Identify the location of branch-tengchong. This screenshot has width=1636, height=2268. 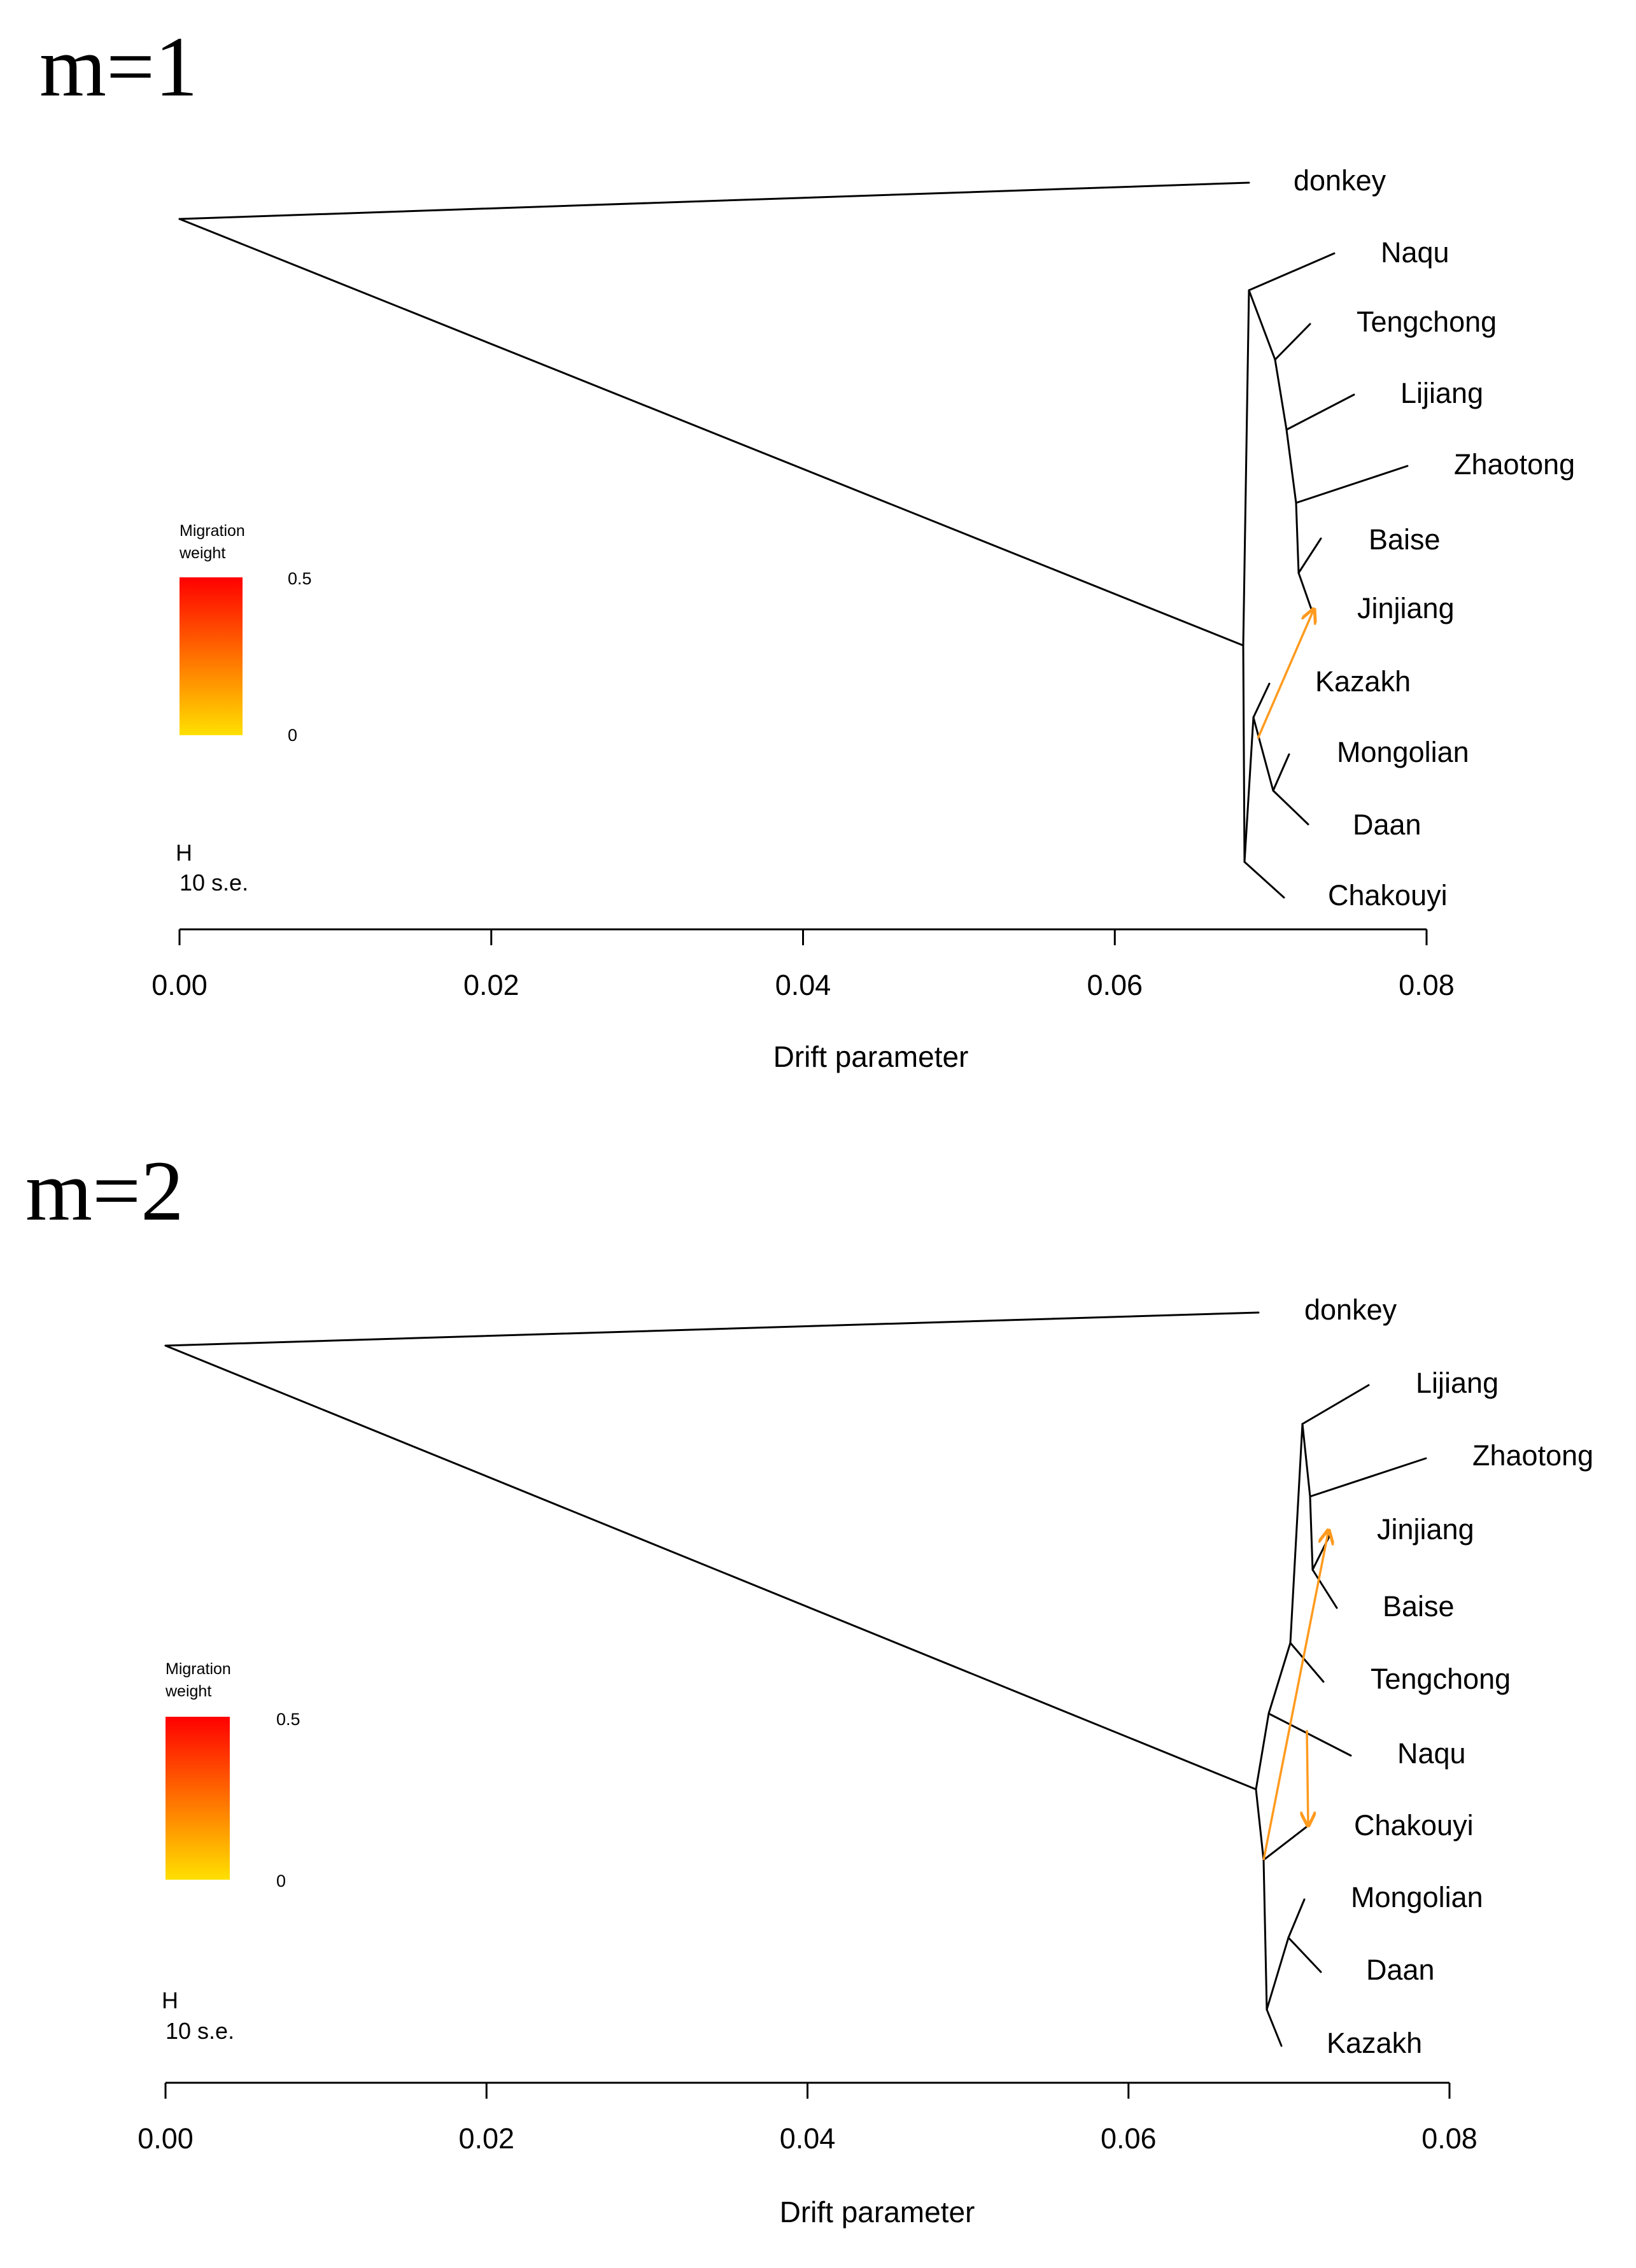
(1307, 1662).